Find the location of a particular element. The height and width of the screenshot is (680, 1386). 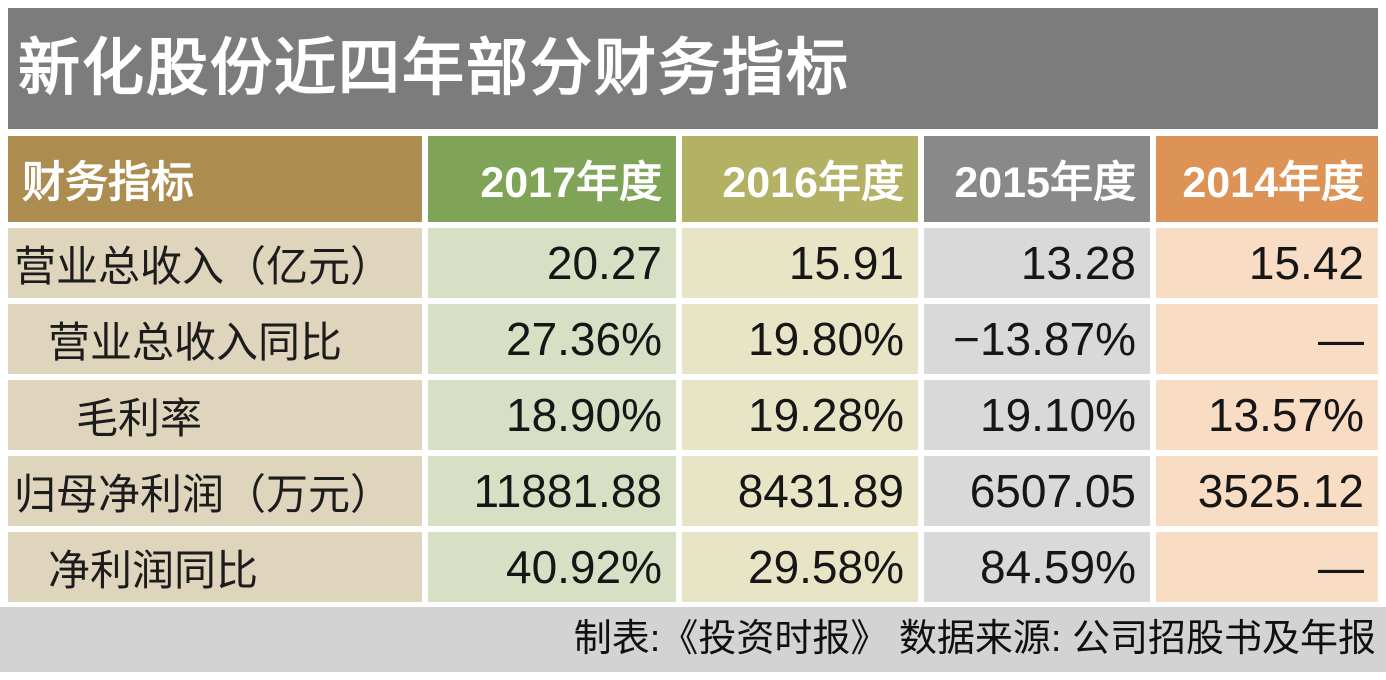

value-gross-margin-2015: 19.10% is located at coordinates (1037, 415).